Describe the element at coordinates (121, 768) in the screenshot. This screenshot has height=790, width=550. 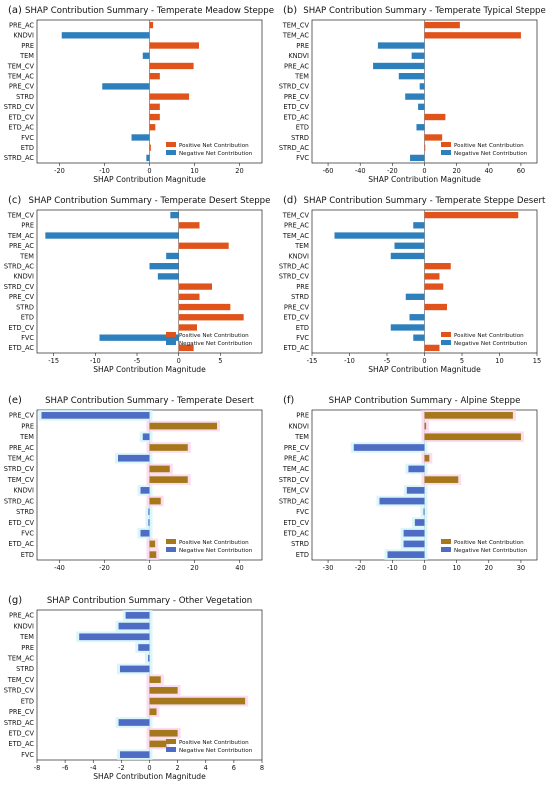
I see `x-tick-label: -2` at that location.